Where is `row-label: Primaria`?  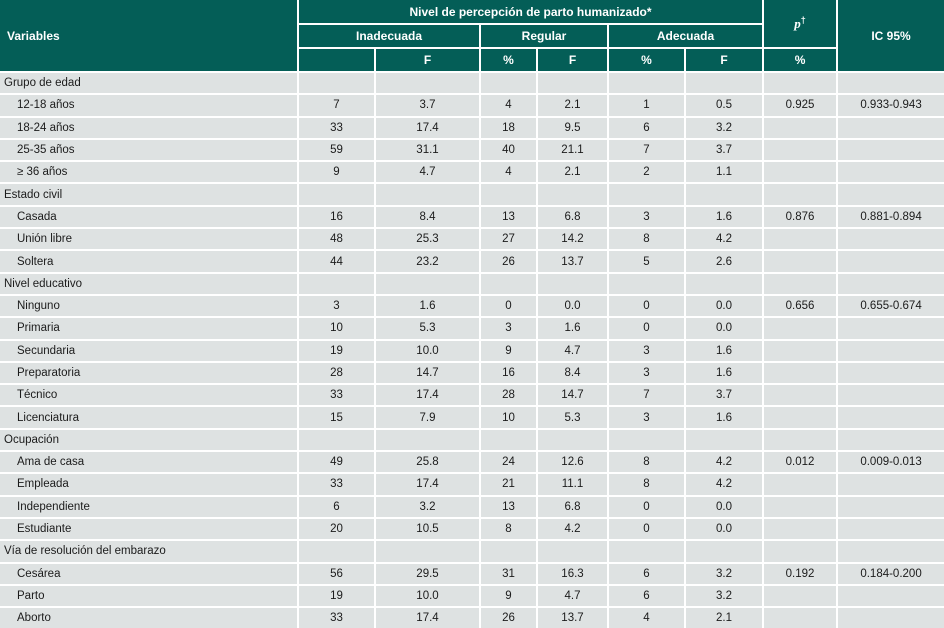 row-label: Primaria is located at coordinates (149, 328).